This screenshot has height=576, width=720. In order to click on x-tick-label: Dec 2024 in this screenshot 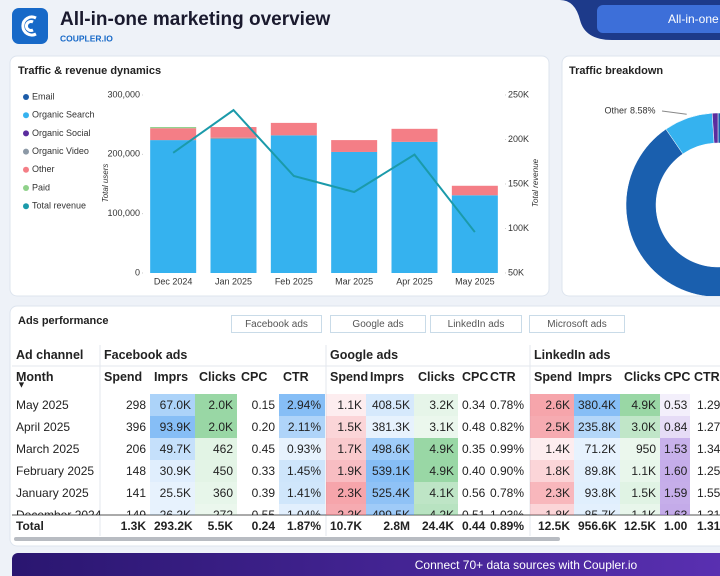, I will do `click(173, 281)`.